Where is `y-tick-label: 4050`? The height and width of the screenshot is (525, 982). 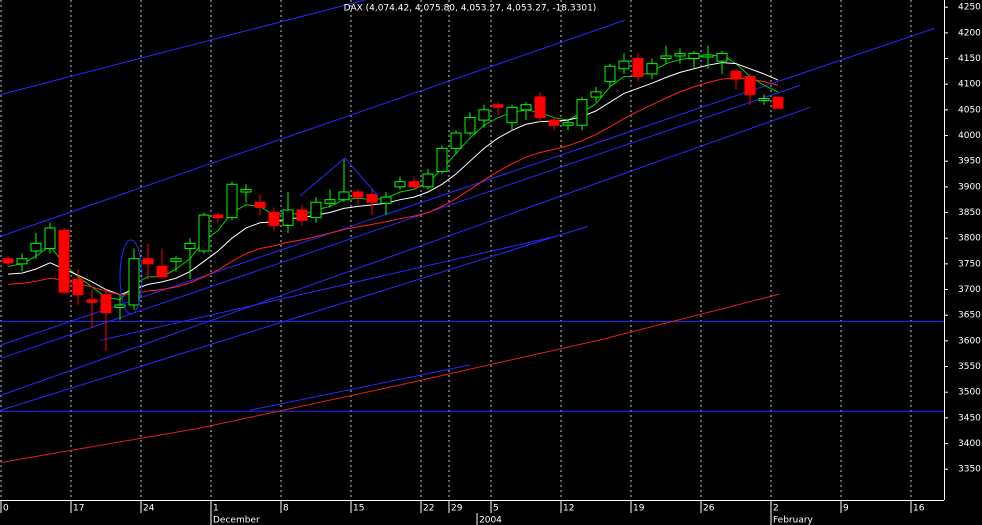
y-tick-label: 4050 is located at coordinates (969, 110).